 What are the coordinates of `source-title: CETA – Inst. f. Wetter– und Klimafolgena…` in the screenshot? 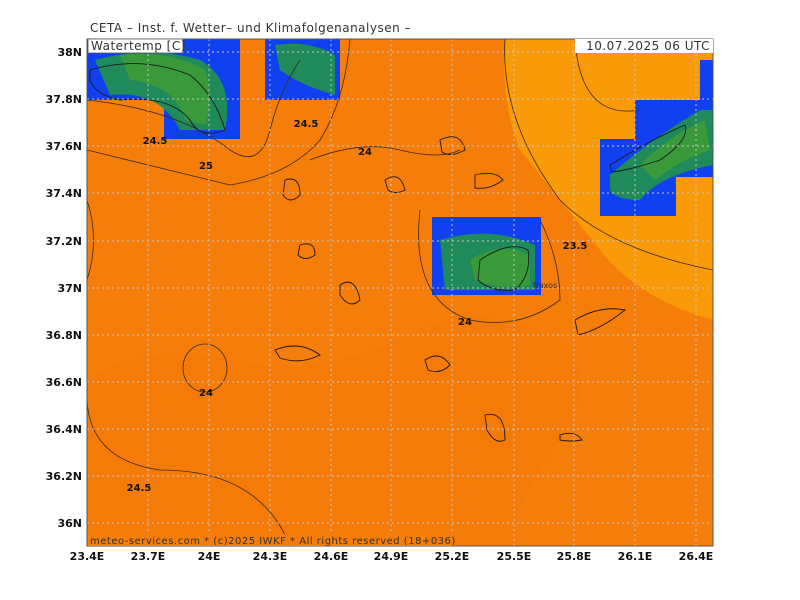 It's located at (250, 28).